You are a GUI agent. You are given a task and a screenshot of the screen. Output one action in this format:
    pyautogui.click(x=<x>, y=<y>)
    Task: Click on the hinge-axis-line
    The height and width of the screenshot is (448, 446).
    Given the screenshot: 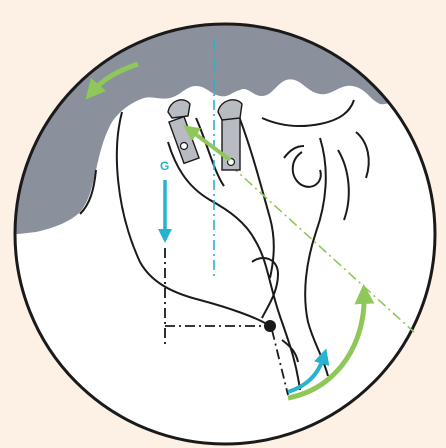 What is the action you would take?
    pyautogui.click(x=280, y=362)
    